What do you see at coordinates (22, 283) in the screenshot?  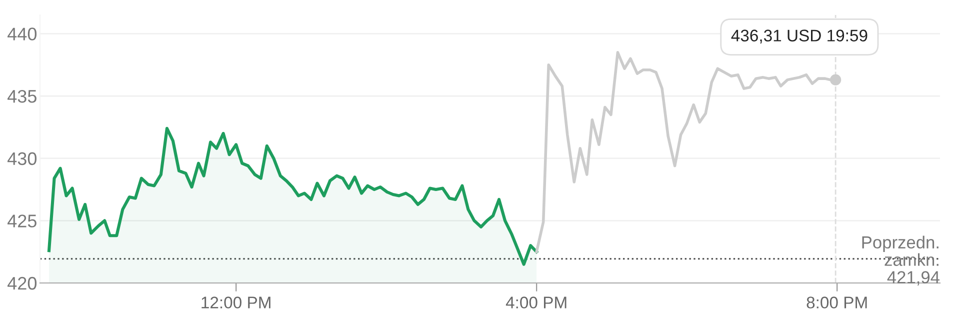 I see `y-tick-label: 420` at bounding box center [22, 283].